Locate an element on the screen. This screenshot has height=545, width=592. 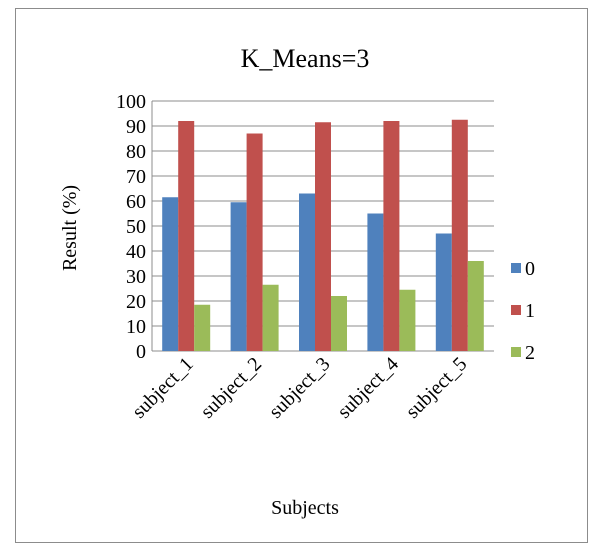
y-tick-label: 20 is located at coordinates (136, 302).